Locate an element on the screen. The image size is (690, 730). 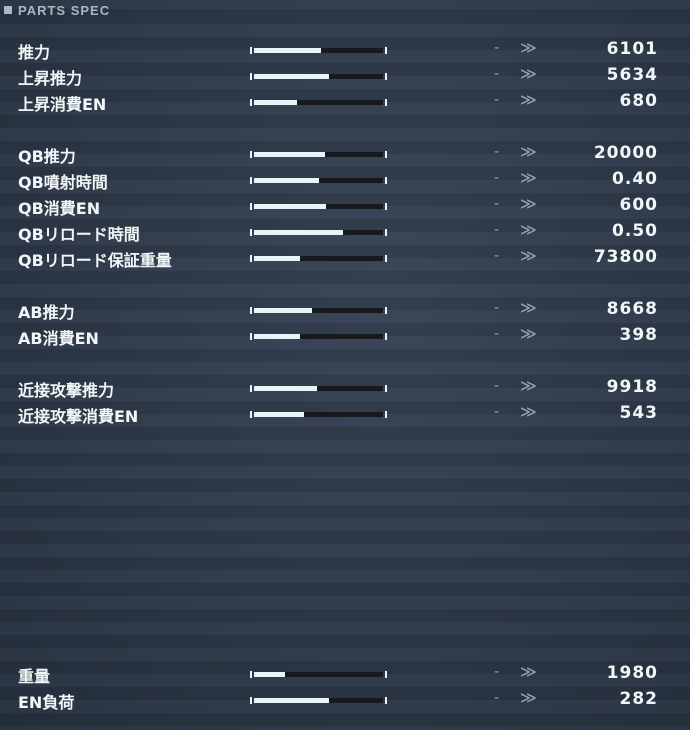
spec-value: 0.50 is located at coordinates (635, 231).